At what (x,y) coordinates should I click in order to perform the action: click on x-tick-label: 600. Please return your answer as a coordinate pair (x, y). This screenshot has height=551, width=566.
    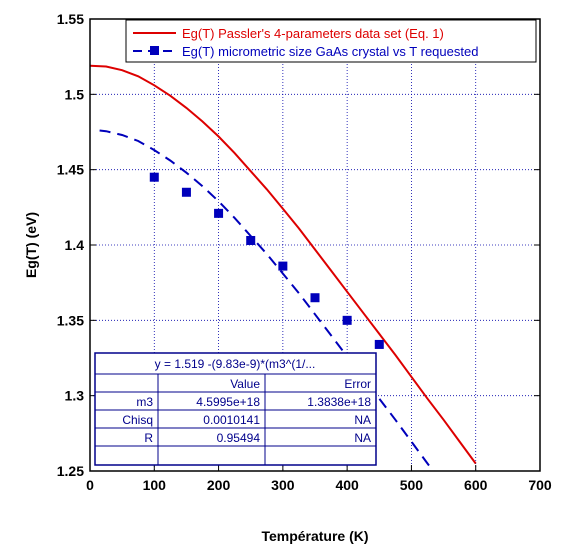
    Looking at the image, I should click on (476, 485).